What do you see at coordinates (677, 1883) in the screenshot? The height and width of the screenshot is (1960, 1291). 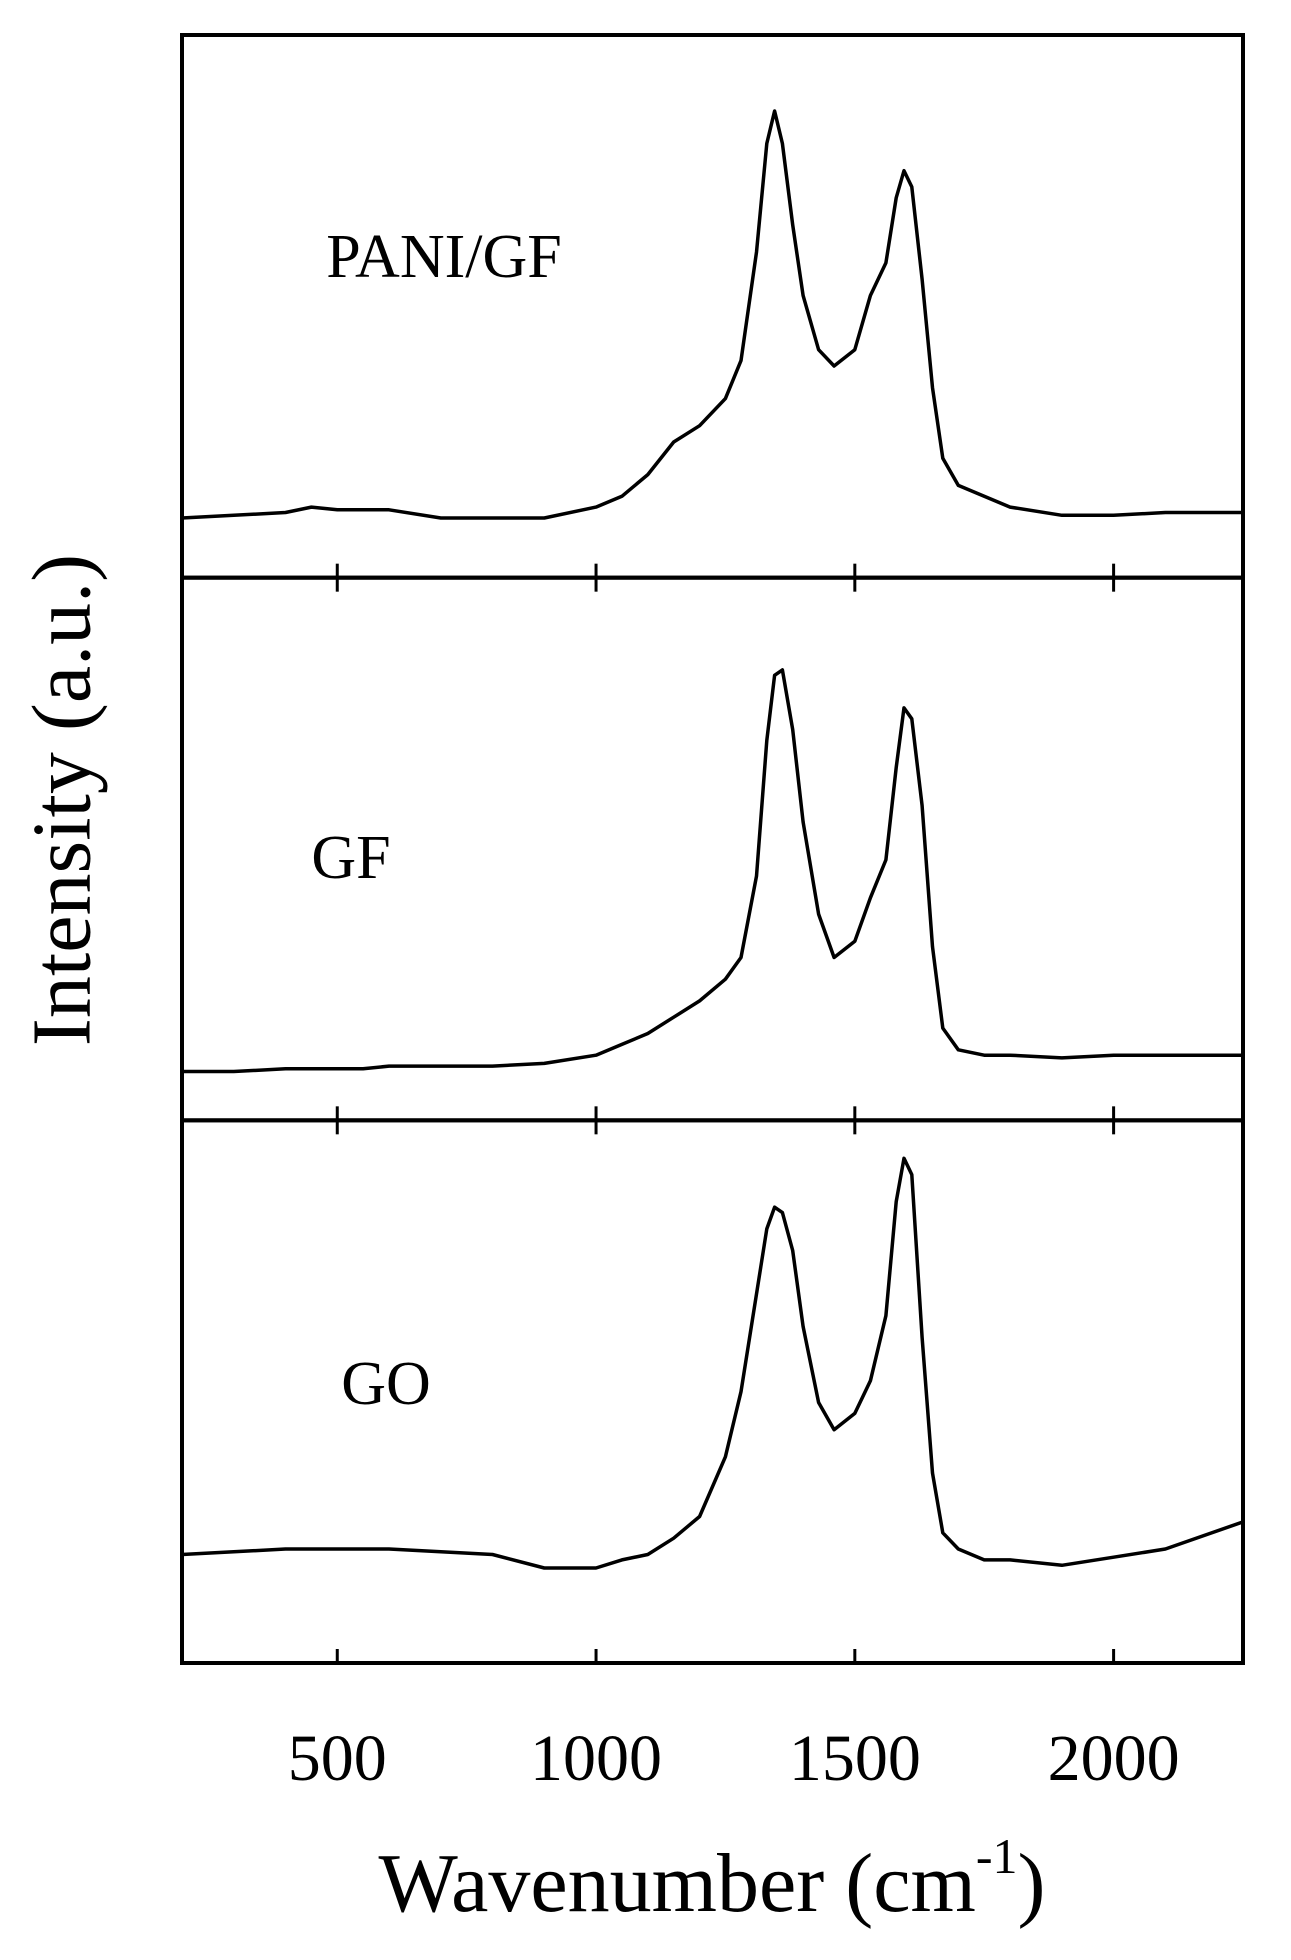 I see `x-label-text: Wavenumber (cm` at bounding box center [677, 1883].